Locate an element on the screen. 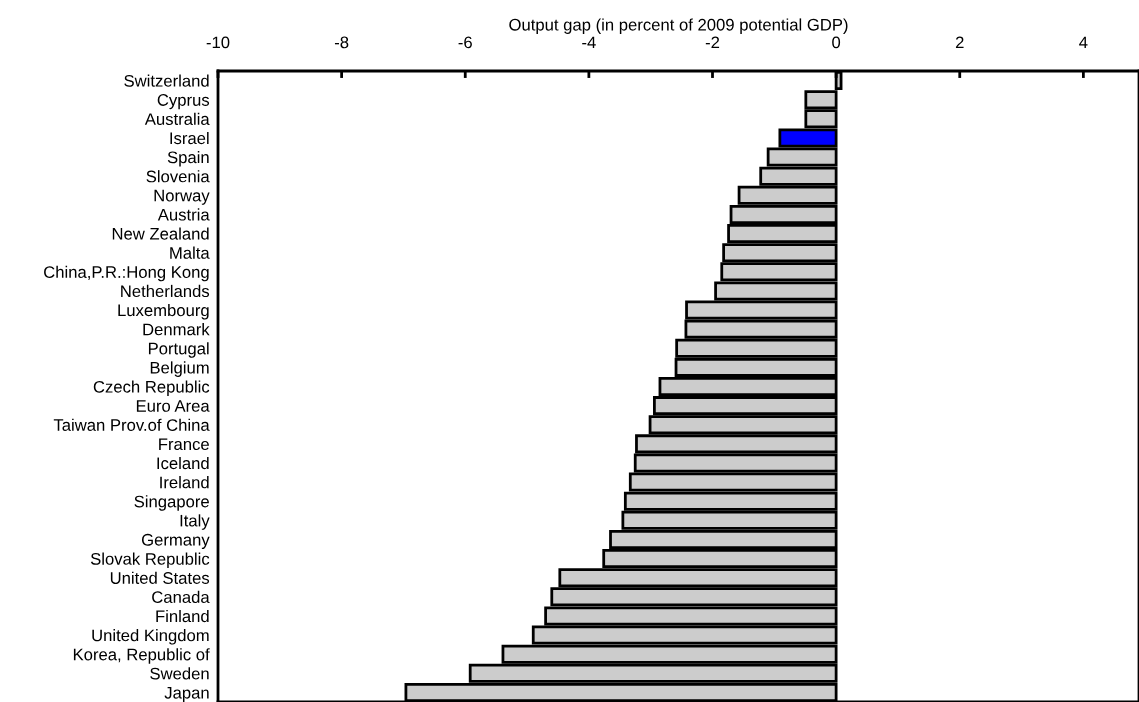  y-tick-label: Czech Republic is located at coordinates (151, 388).